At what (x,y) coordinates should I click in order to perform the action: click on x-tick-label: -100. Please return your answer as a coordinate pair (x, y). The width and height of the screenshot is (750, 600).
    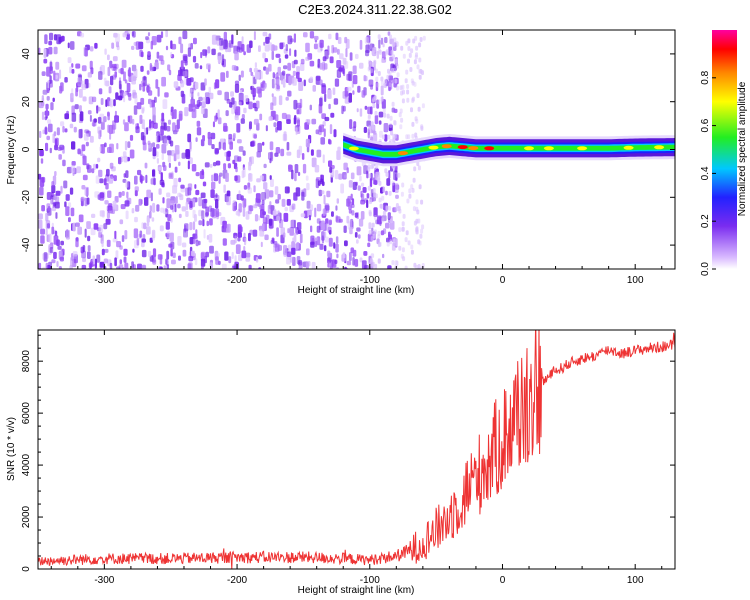
    Looking at the image, I should click on (370, 580).